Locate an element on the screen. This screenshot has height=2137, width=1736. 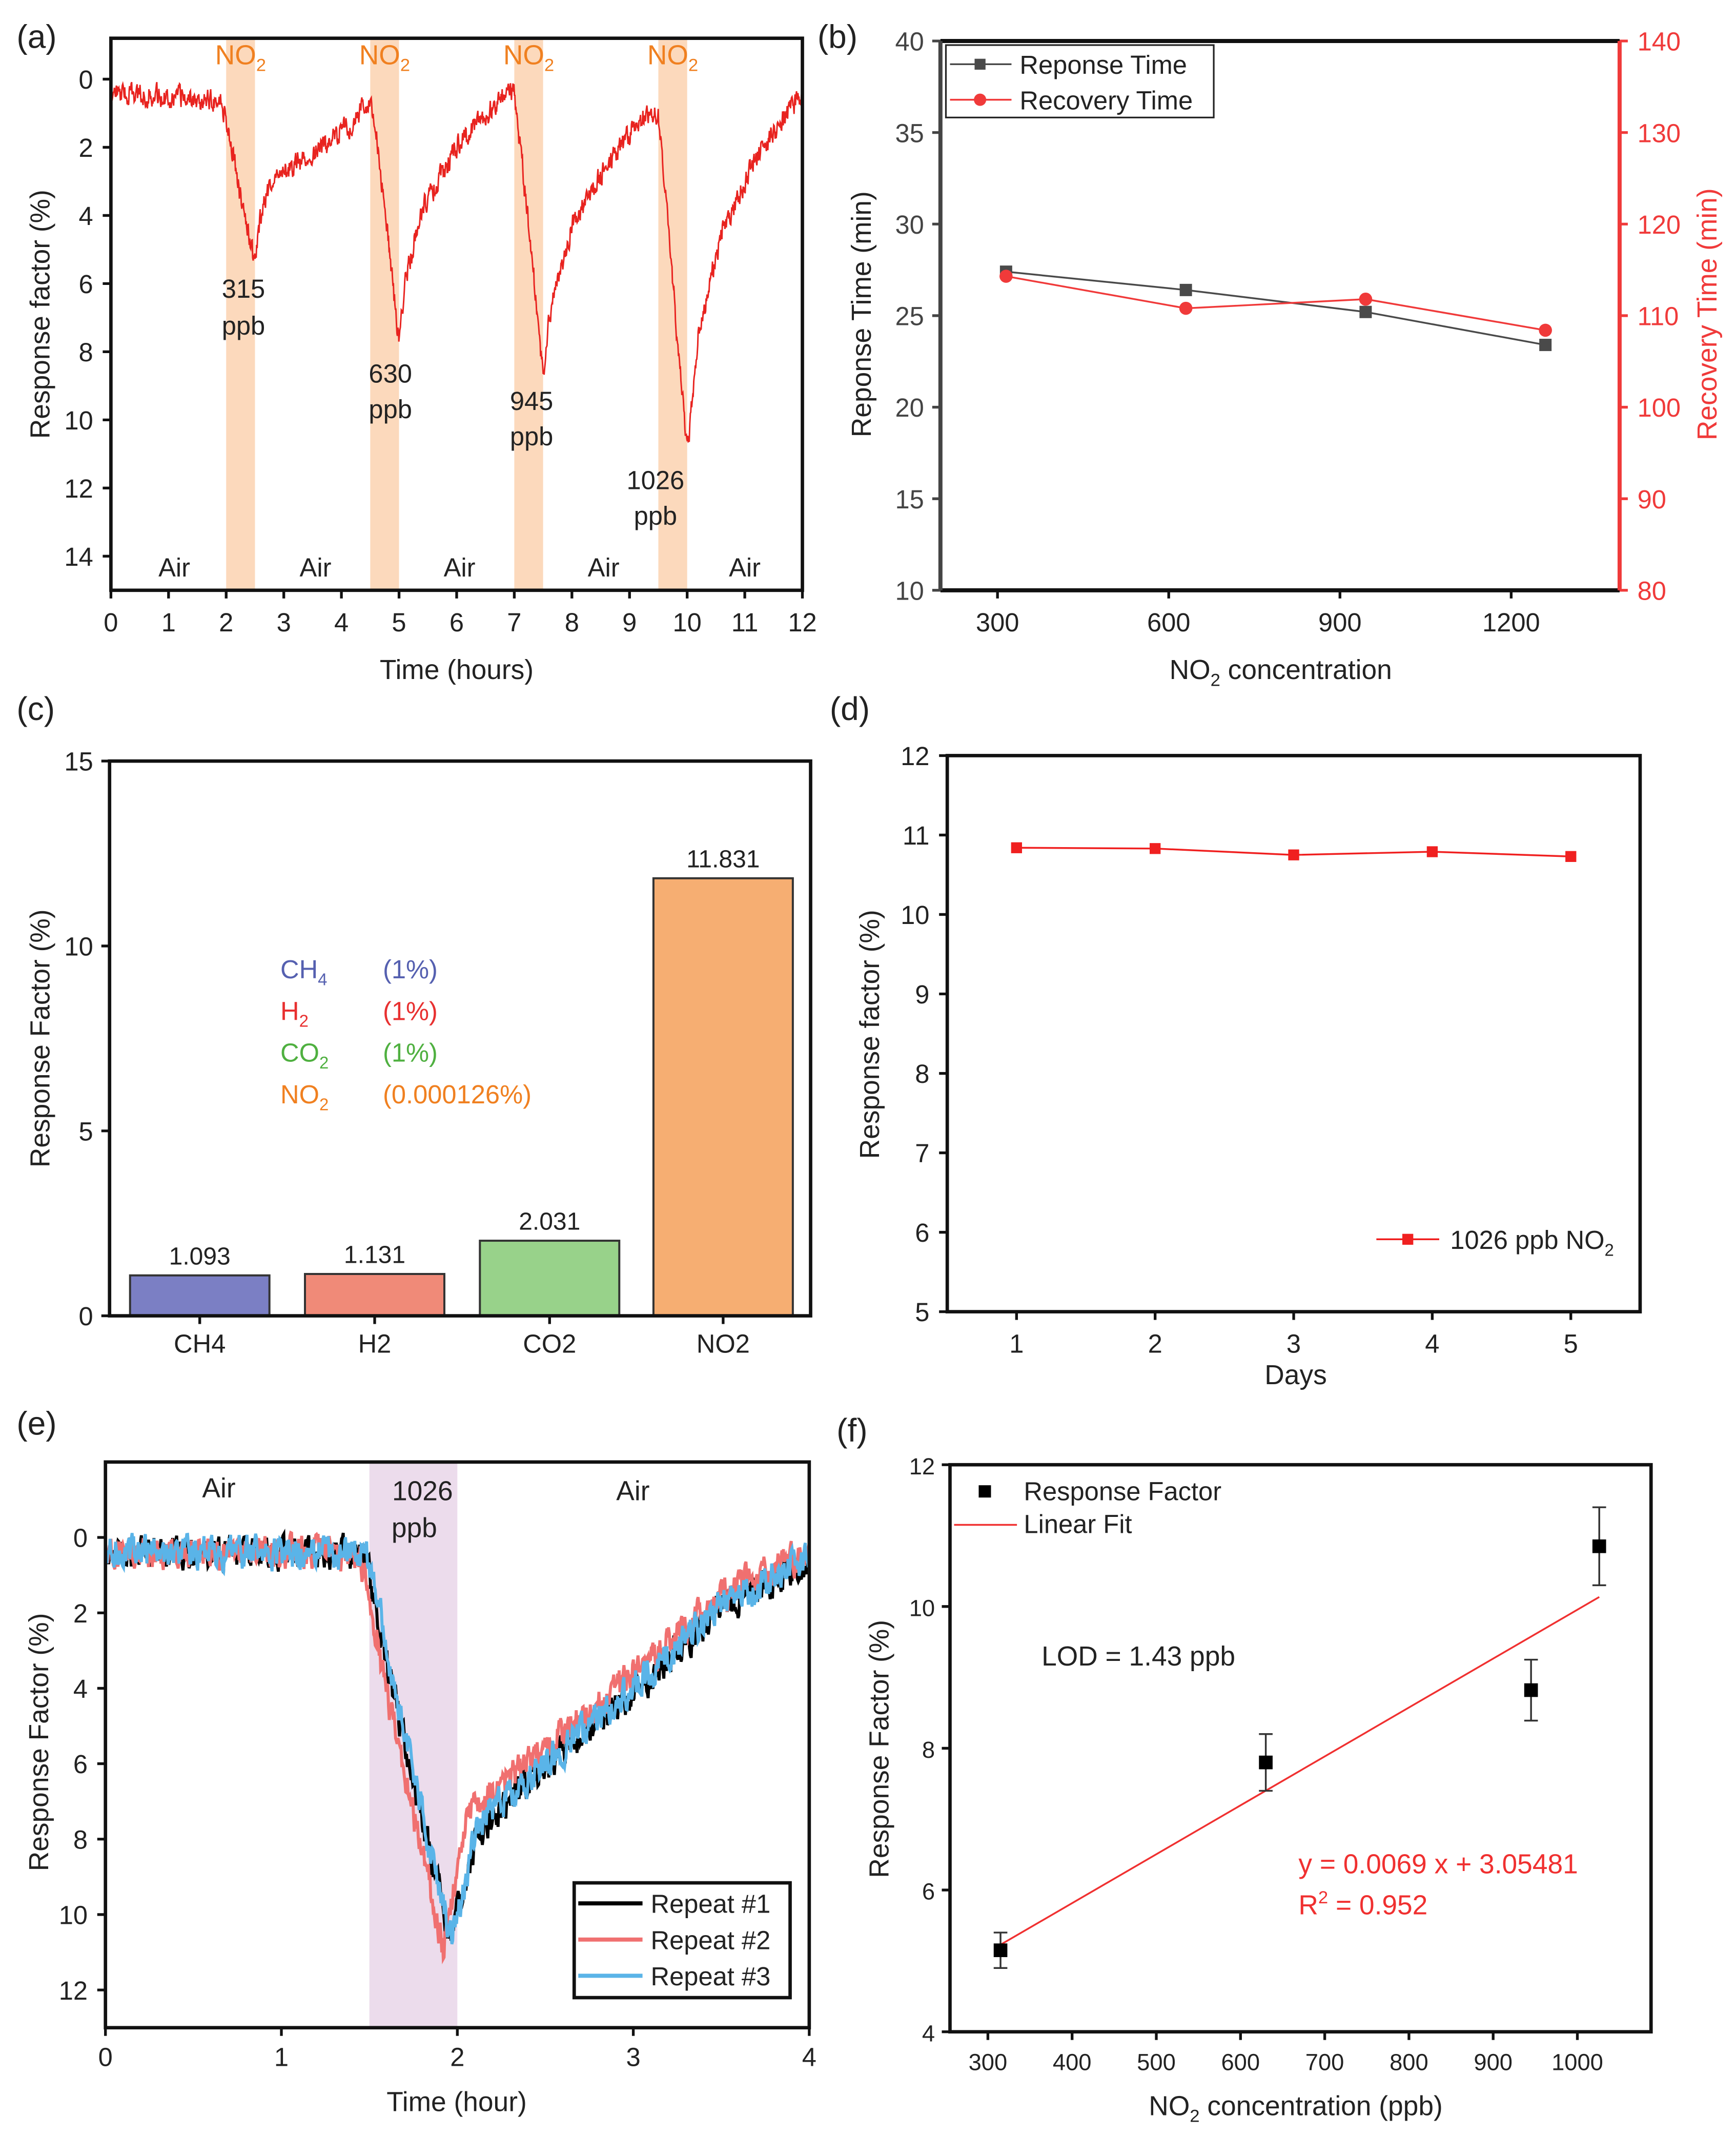
d-x-tick-label: 4 is located at coordinates (1432, 1344).